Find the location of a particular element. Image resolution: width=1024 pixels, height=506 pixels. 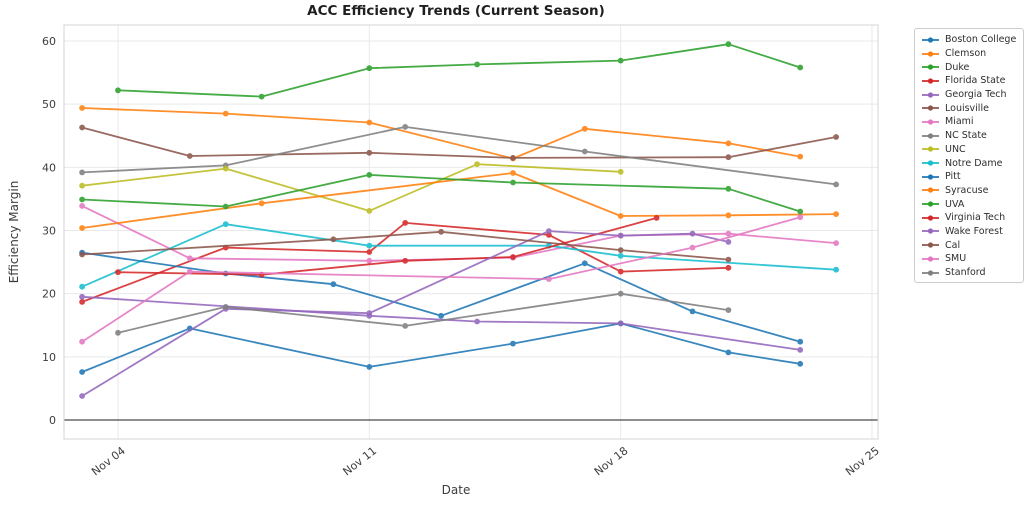

x-axis-label: Date is located at coordinates (456, 490).